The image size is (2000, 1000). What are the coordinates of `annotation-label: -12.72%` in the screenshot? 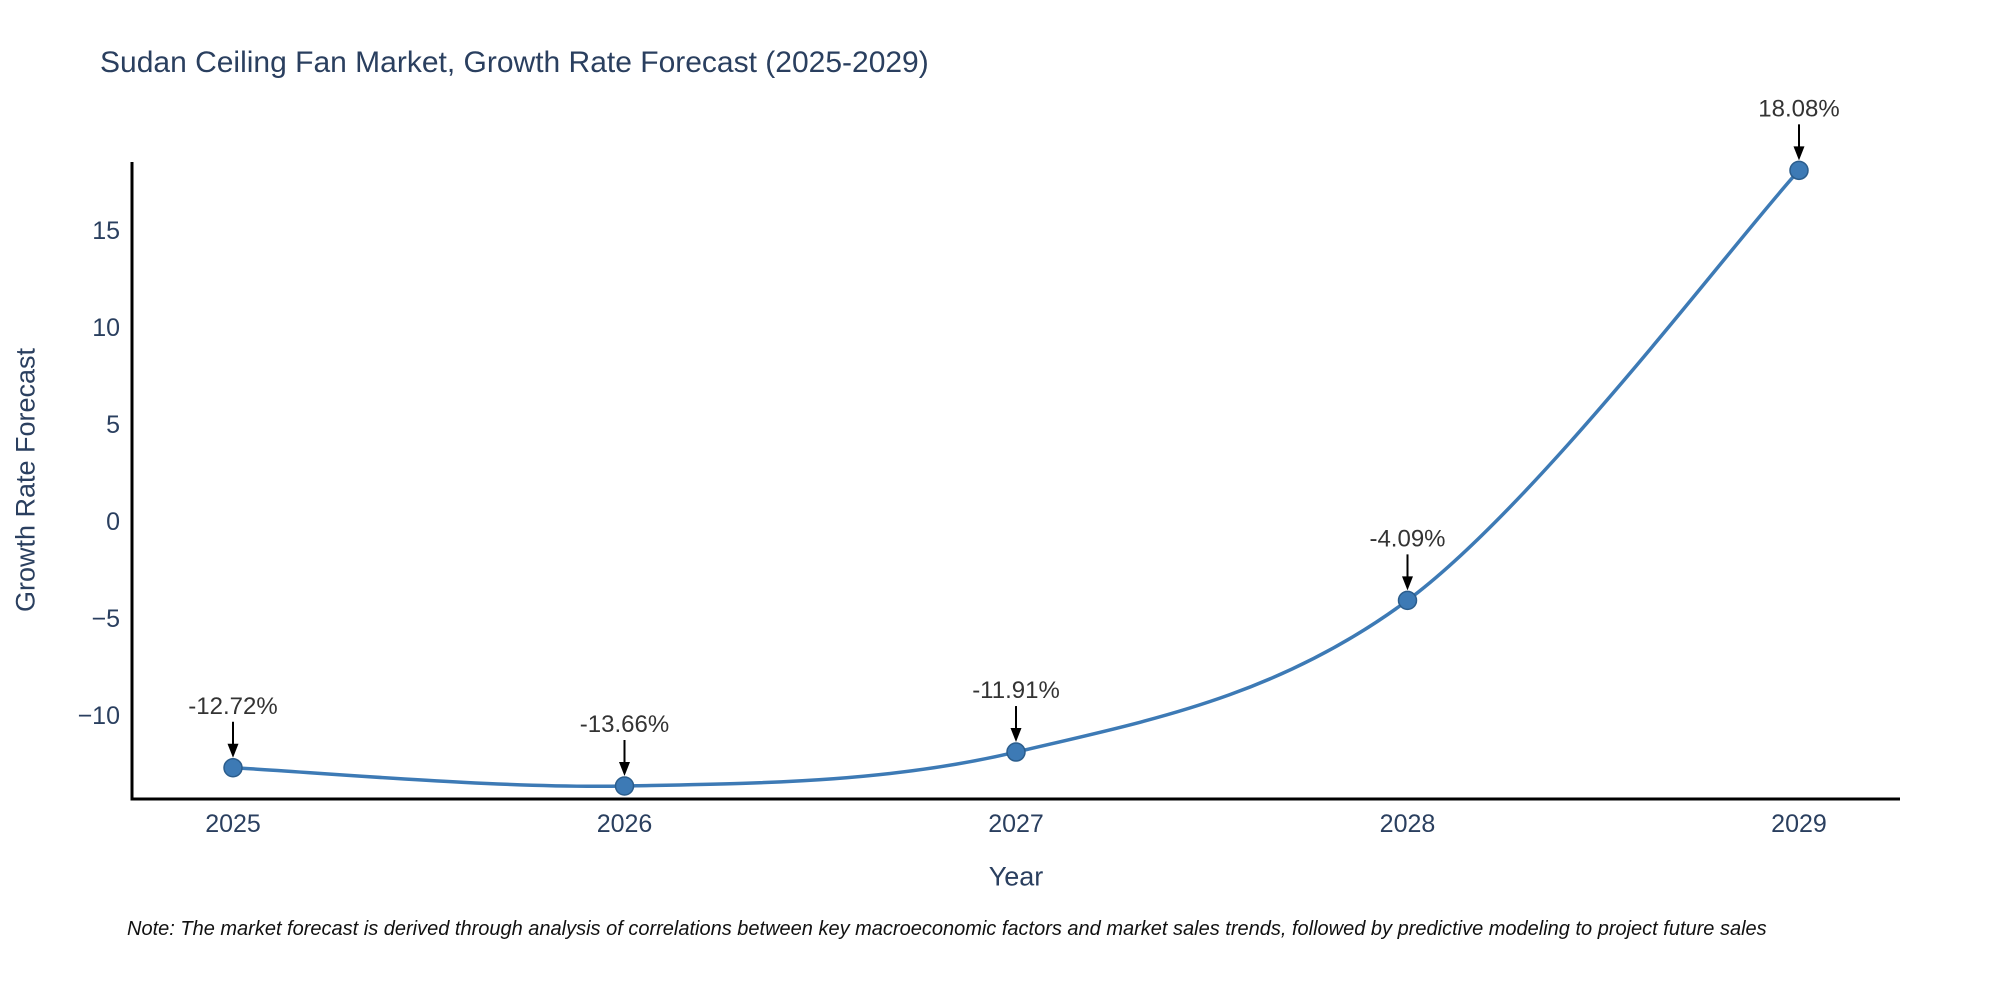 It's located at (232, 706).